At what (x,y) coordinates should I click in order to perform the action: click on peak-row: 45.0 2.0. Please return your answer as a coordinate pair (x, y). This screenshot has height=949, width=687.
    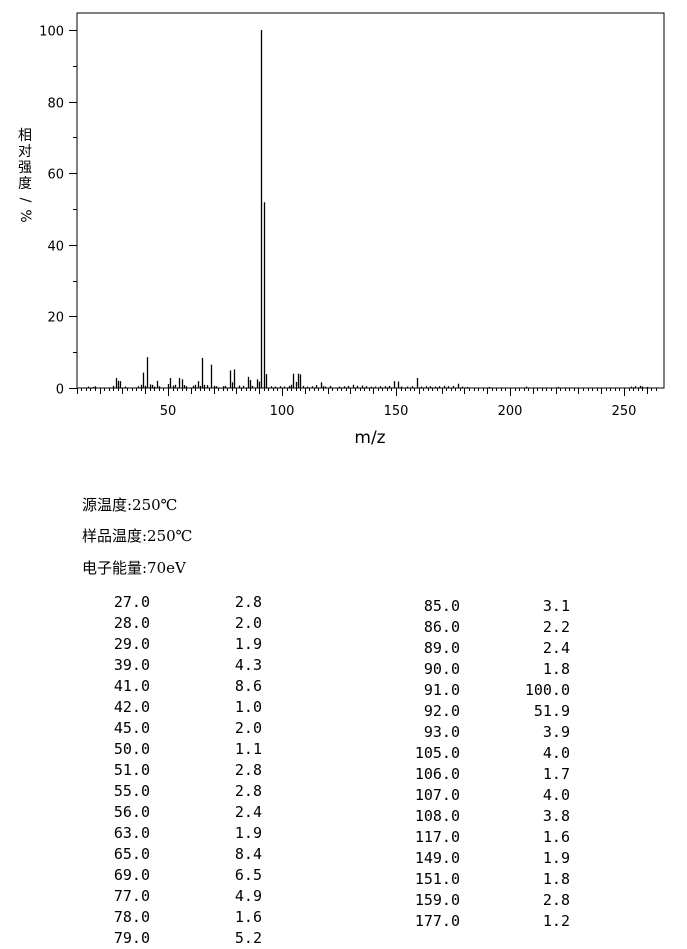
    Looking at the image, I should click on (131, 728).